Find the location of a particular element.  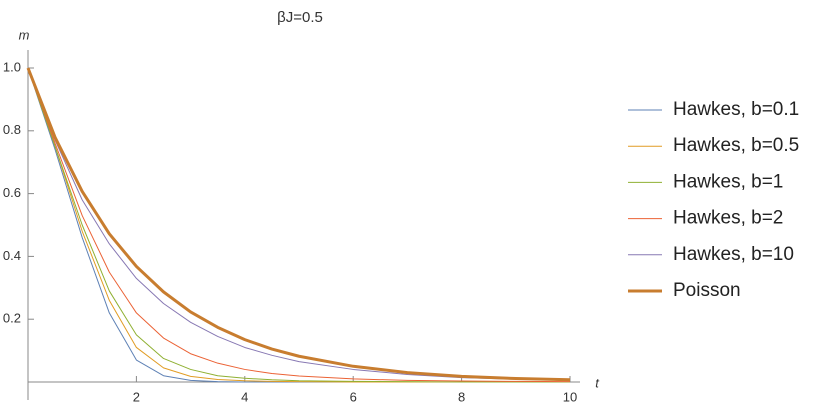

x-tick-label: 10 is located at coordinates (570, 396).